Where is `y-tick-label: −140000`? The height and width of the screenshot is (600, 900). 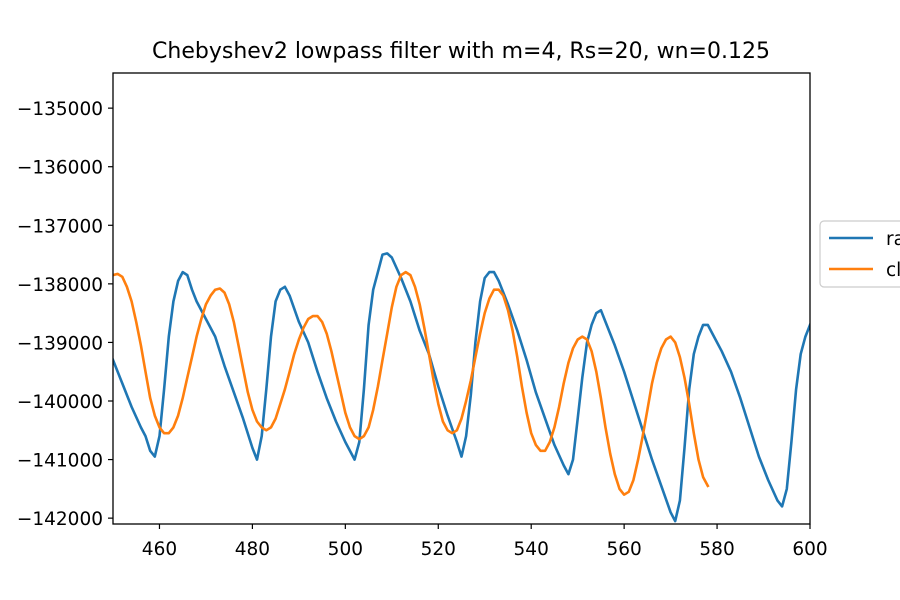
y-tick-label: −140000 is located at coordinates (60, 402).